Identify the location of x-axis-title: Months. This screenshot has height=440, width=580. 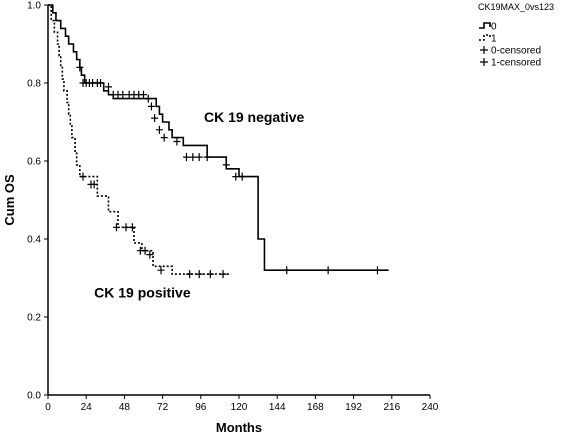
(239, 427).